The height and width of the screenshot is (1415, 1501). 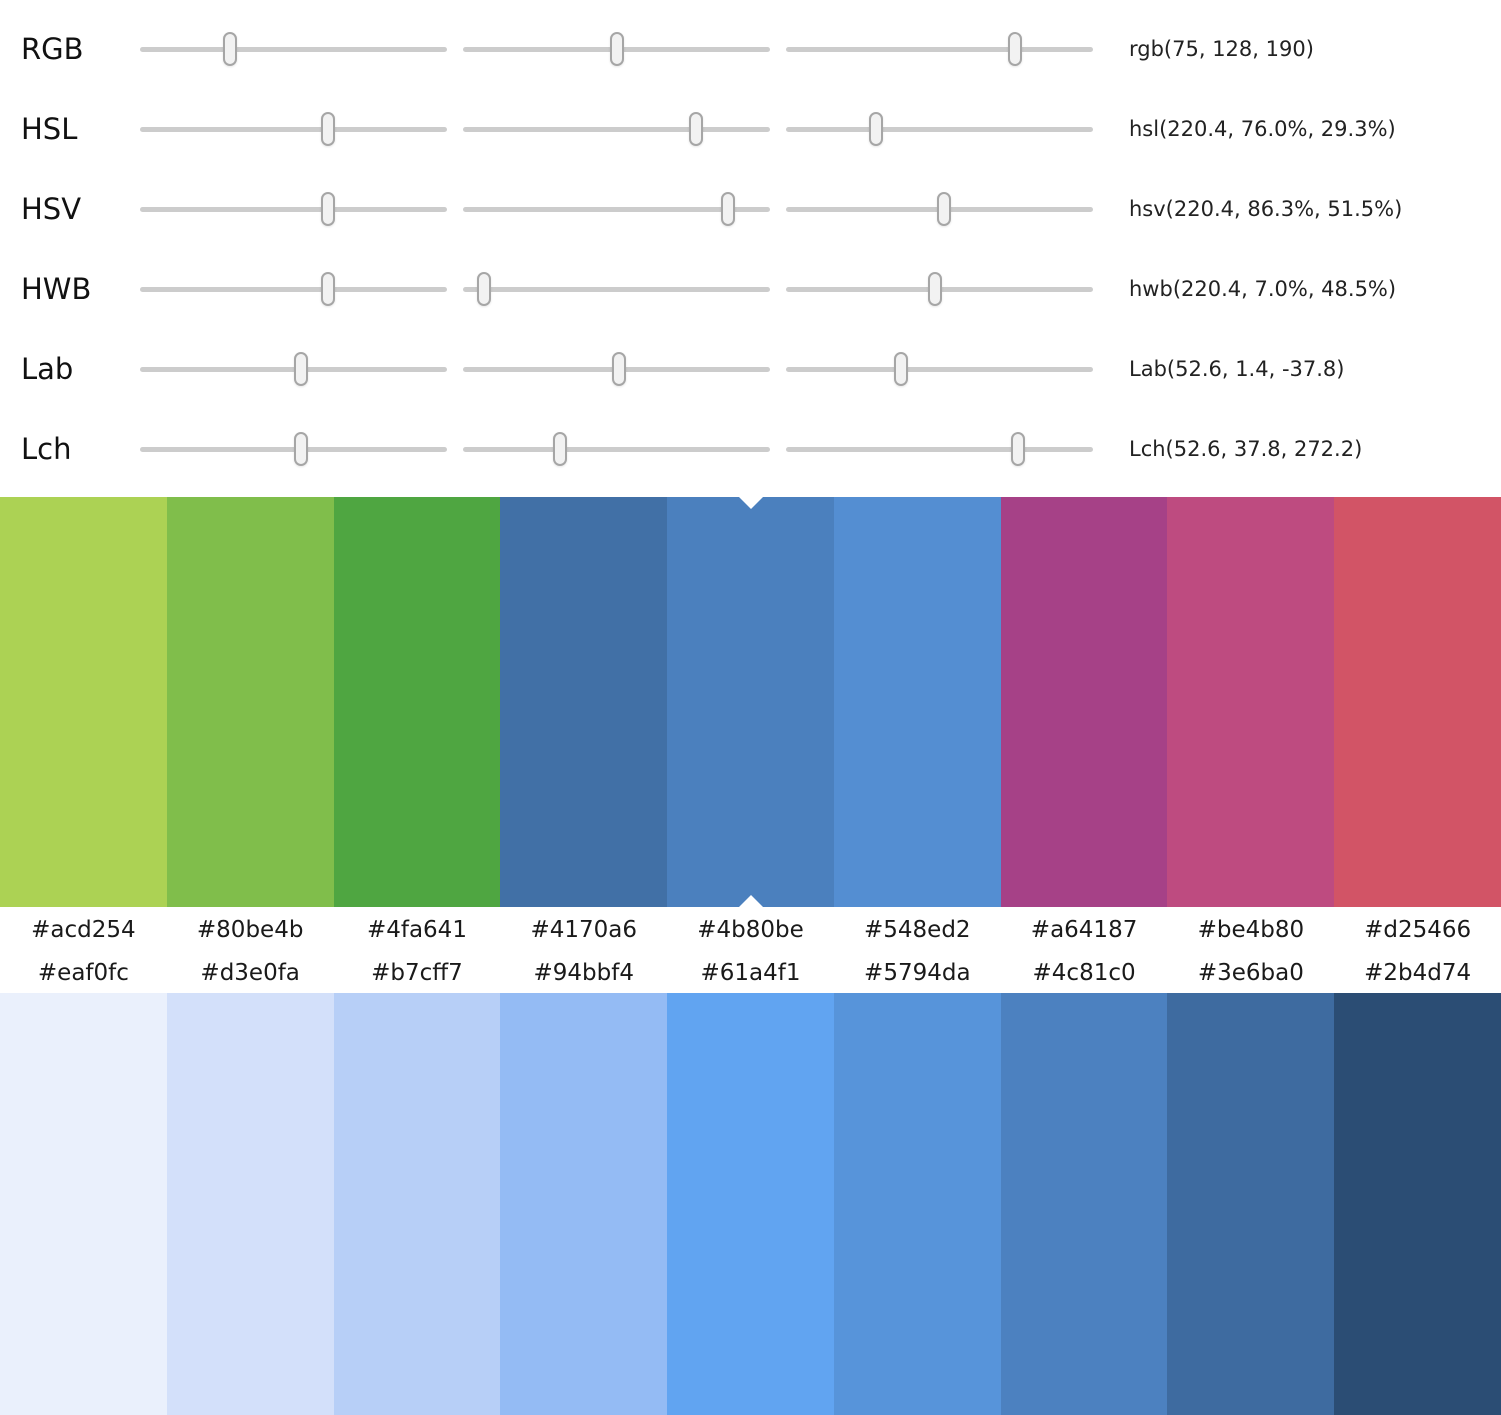 I want to click on hsl-value-text: hsl(220.4, 76.0%, 29.3%), so click(x=1262, y=129).